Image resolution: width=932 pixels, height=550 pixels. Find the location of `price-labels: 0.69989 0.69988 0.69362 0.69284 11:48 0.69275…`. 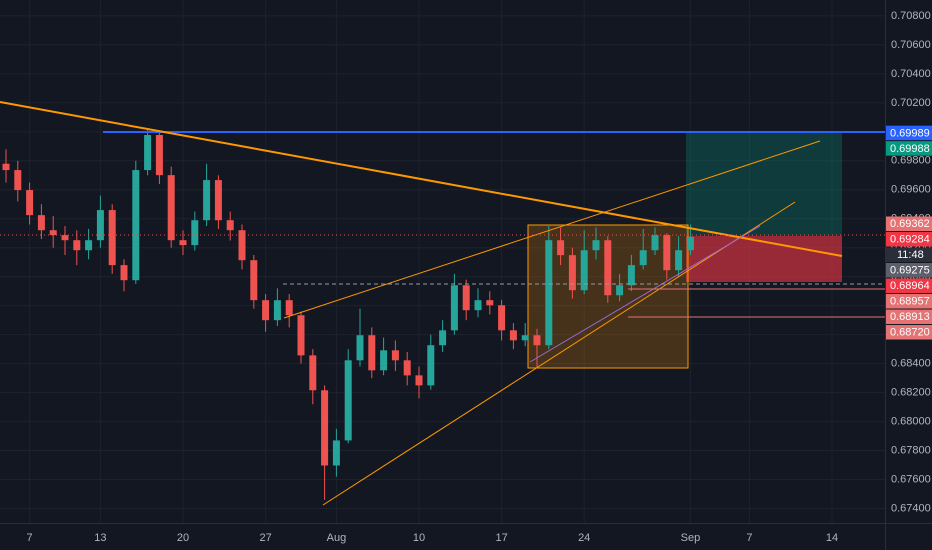

price-labels: 0.69989 0.69988 0.69362 0.69284 11:48 0.69275… is located at coordinates (909, 232).